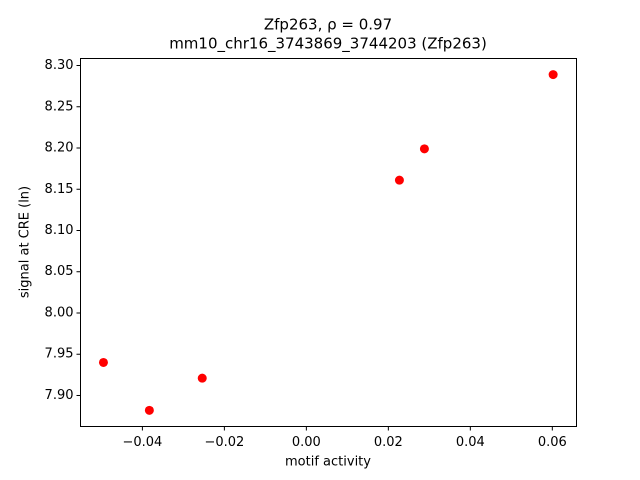  What do you see at coordinates (59, 65) in the screenshot?
I see `y-tick-label: 8.30` at bounding box center [59, 65].